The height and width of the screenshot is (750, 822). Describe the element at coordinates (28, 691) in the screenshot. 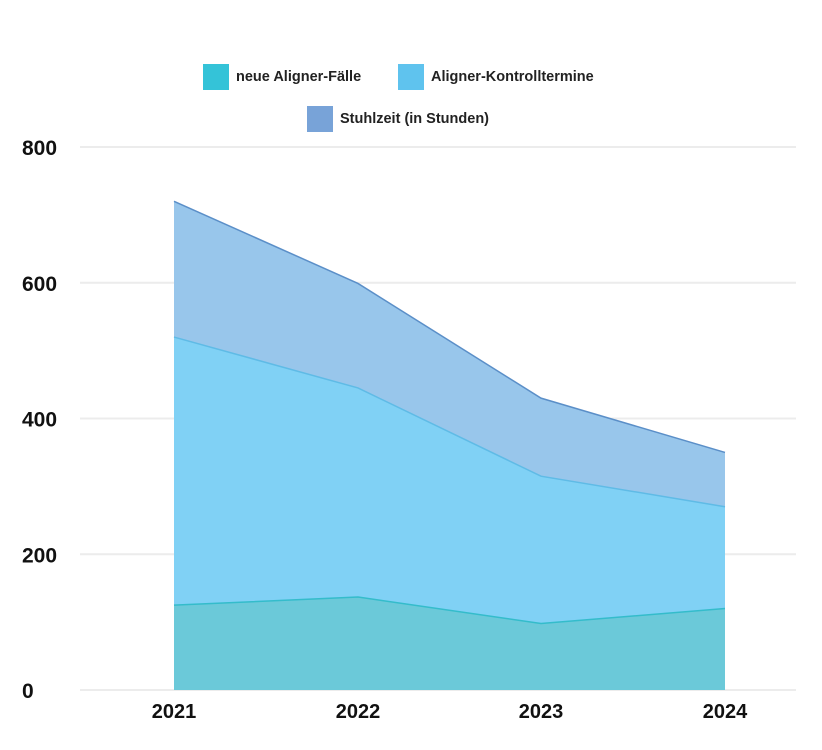

I see `y-tick-label: 0` at that location.